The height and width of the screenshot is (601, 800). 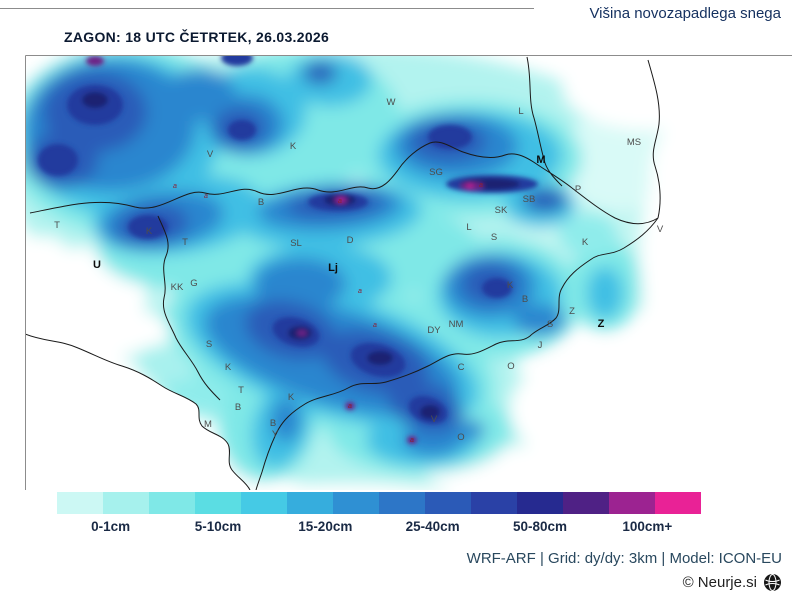 I want to click on city-label-DY: DY, so click(x=434, y=330).